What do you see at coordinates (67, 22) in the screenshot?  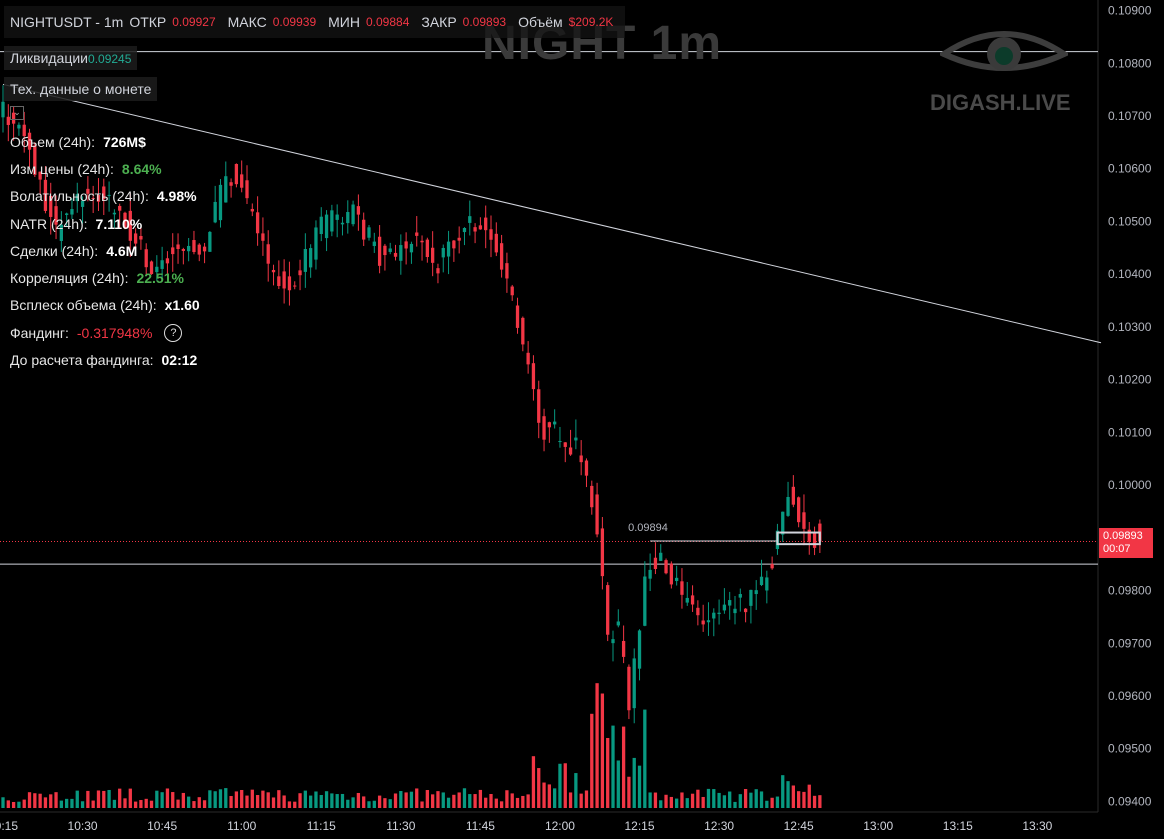 I see `symbol-title: NIGHTUSDT - 1m` at bounding box center [67, 22].